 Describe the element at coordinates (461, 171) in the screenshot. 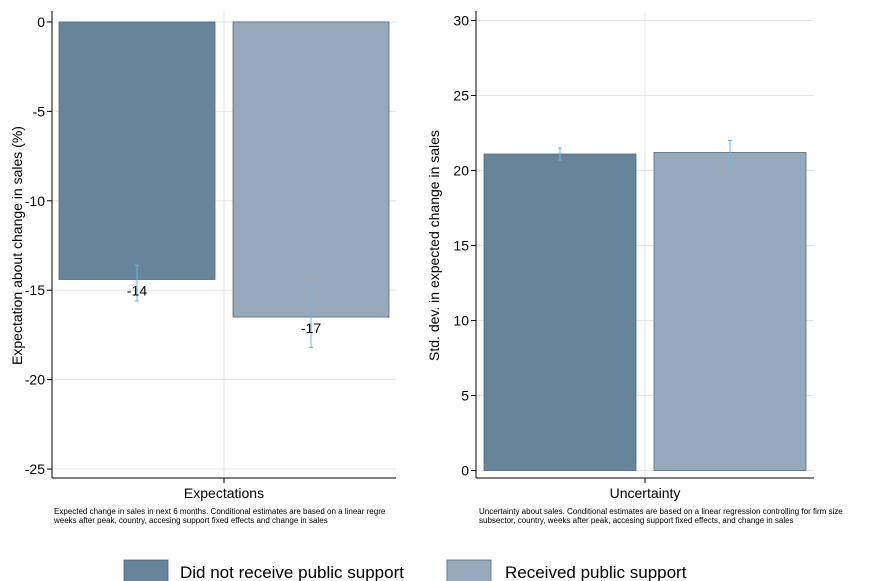

I see `y-tick-label-right-4: 20` at that location.